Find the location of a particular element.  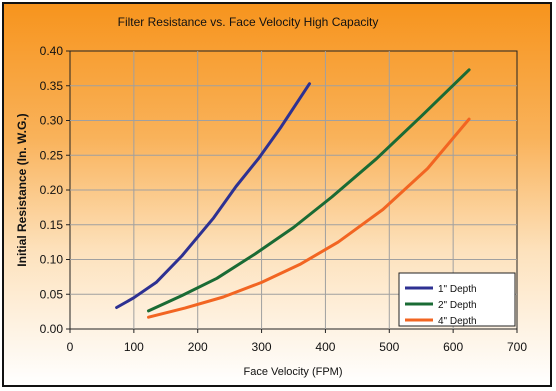

legend-box is located at coordinates (457, 299).